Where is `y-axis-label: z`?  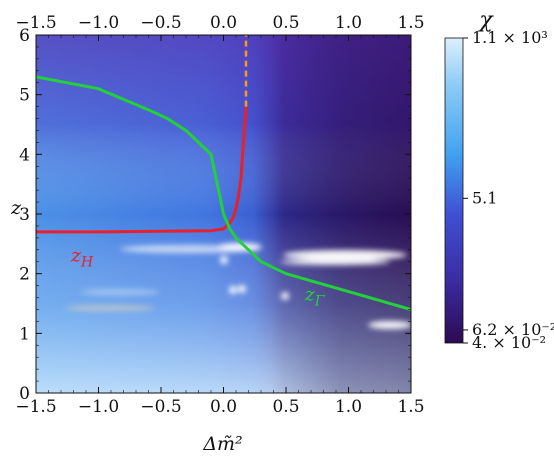 y-axis-label: z is located at coordinates (16, 208).